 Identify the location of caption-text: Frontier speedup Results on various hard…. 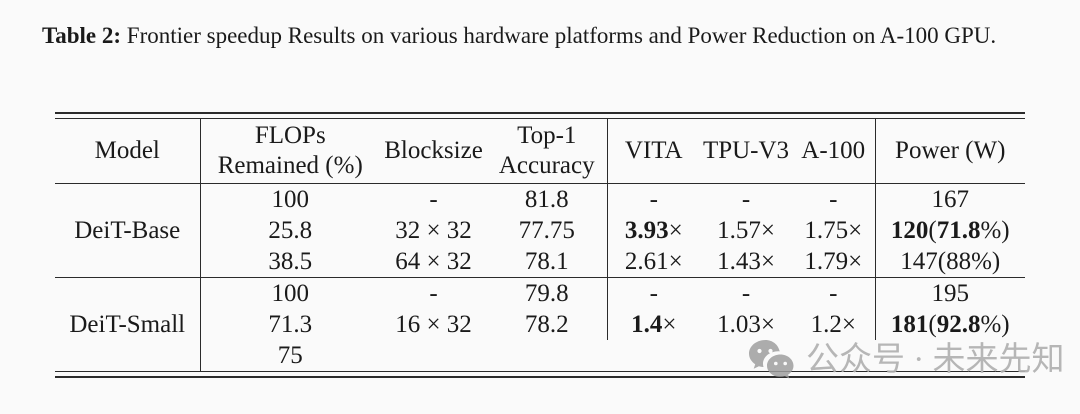
(559, 35).